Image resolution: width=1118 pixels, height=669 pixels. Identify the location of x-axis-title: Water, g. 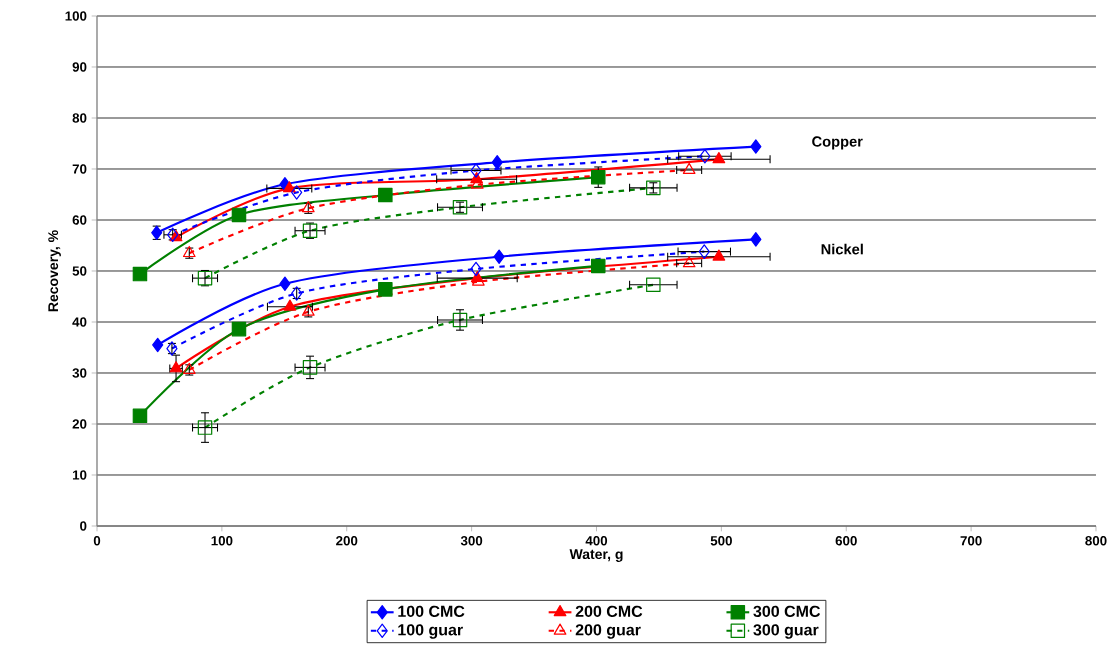
(596, 555).